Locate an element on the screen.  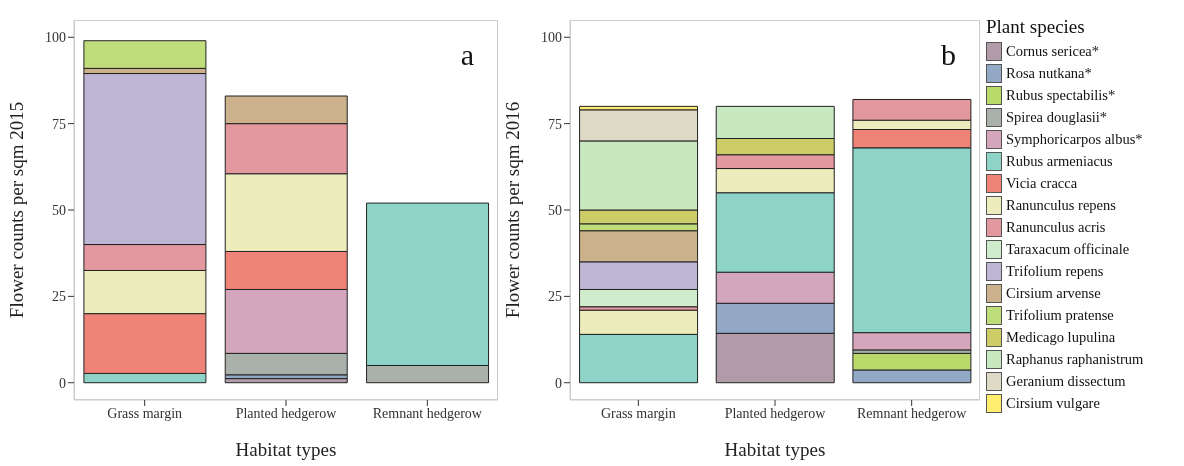
legend-label: Trifolium repens is located at coordinates (1055, 271).